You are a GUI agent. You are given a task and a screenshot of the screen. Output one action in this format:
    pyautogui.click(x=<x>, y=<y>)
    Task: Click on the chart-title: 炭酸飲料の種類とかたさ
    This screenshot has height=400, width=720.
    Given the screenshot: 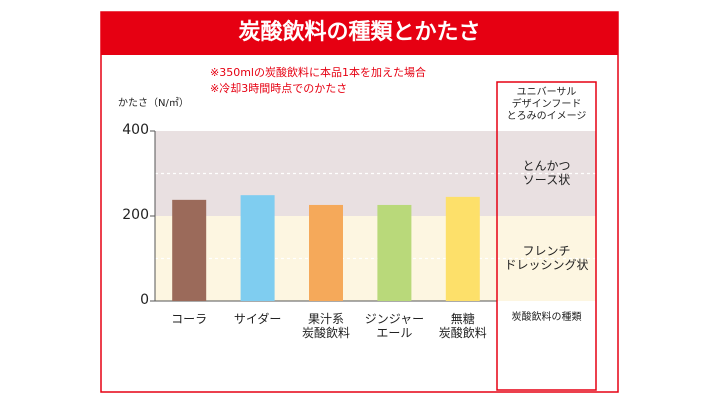 What is the action you would take?
    pyautogui.click(x=359, y=32)
    